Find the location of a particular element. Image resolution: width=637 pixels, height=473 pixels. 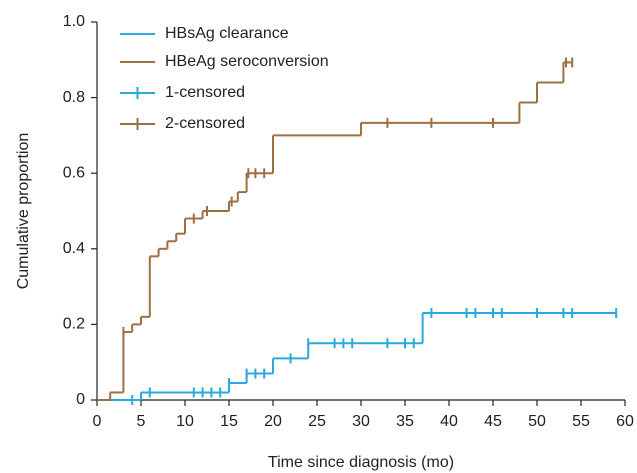

x-tick-label: 30 is located at coordinates (361, 421).